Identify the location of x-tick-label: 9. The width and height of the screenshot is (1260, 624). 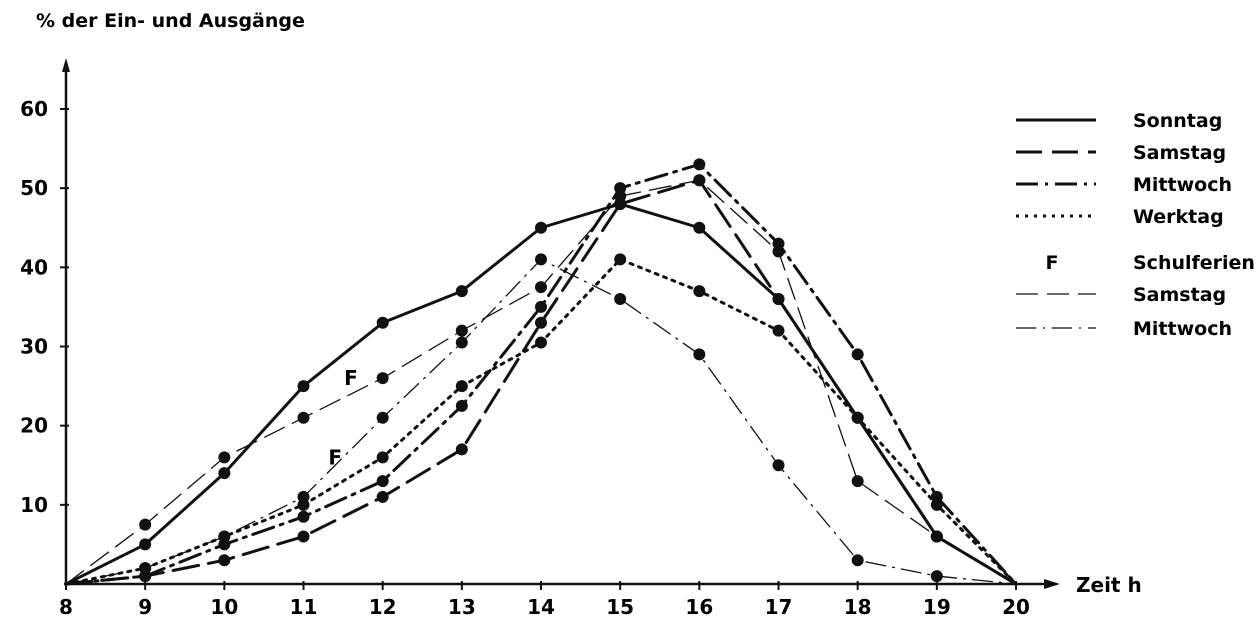
(145, 607).